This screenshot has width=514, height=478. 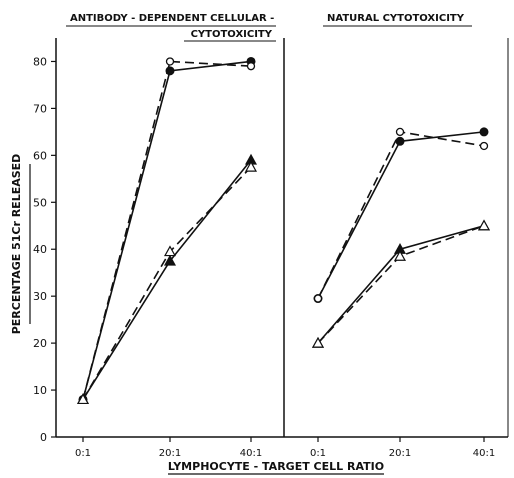 What do you see at coordinates (40, 155) in the screenshot?
I see `y-tick-label: 60` at bounding box center [40, 155].